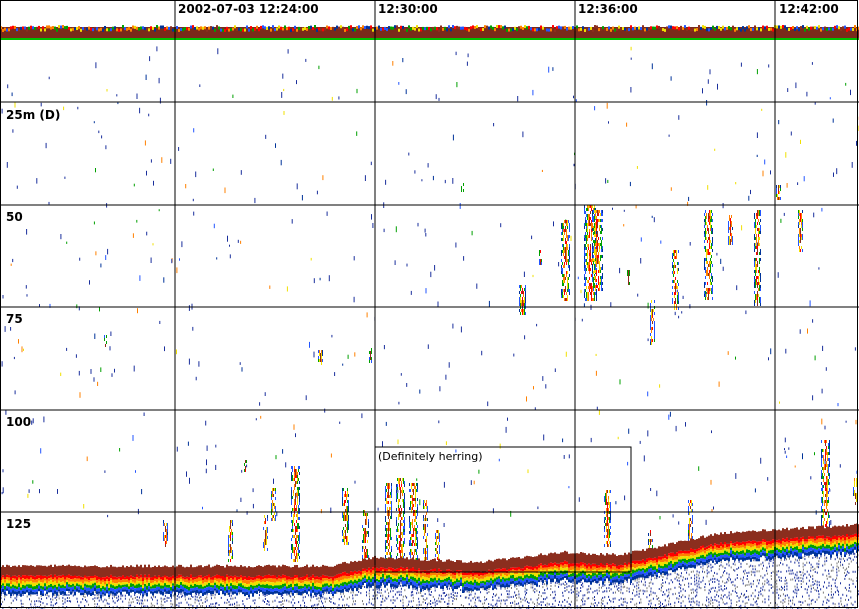 The height and width of the screenshot is (609, 859). What do you see at coordinates (33, 115) in the screenshot?
I see `depth-label-25: 25m (D)` at bounding box center [33, 115].